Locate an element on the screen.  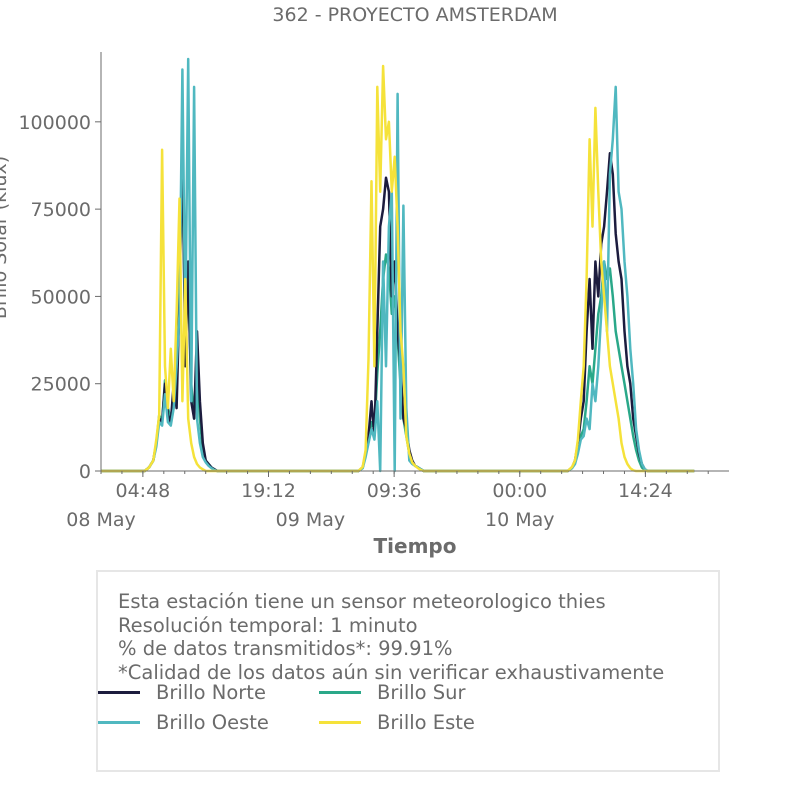
x-tick-label: 09:36 is located at coordinates (394, 491).